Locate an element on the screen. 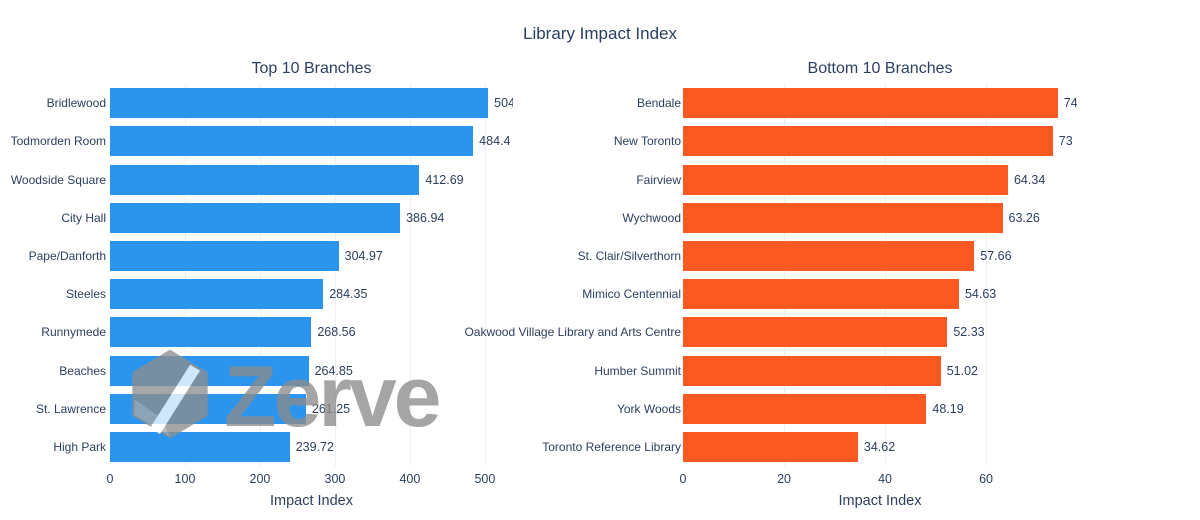 The height and width of the screenshot is (520, 1200). subplot-title-top10: Top 10 Branches is located at coordinates (311, 68).